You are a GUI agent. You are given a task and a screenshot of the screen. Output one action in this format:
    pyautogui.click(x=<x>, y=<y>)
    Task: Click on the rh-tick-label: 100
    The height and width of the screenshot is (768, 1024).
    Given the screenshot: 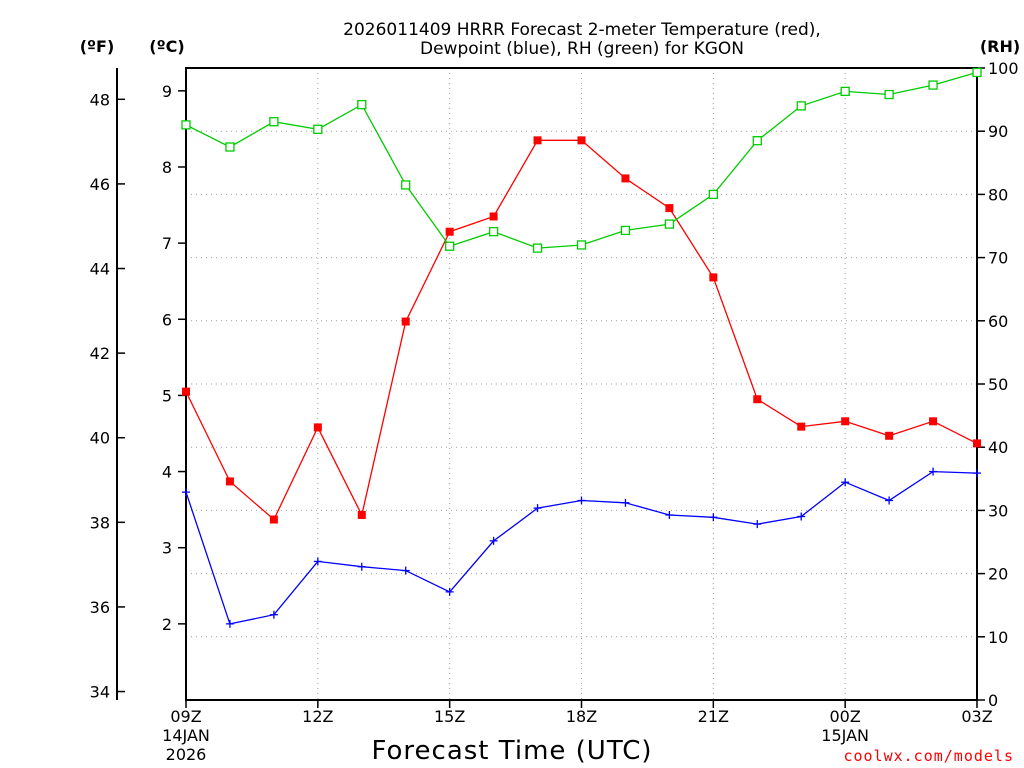 What is the action you would take?
    pyautogui.click(x=1003, y=68)
    